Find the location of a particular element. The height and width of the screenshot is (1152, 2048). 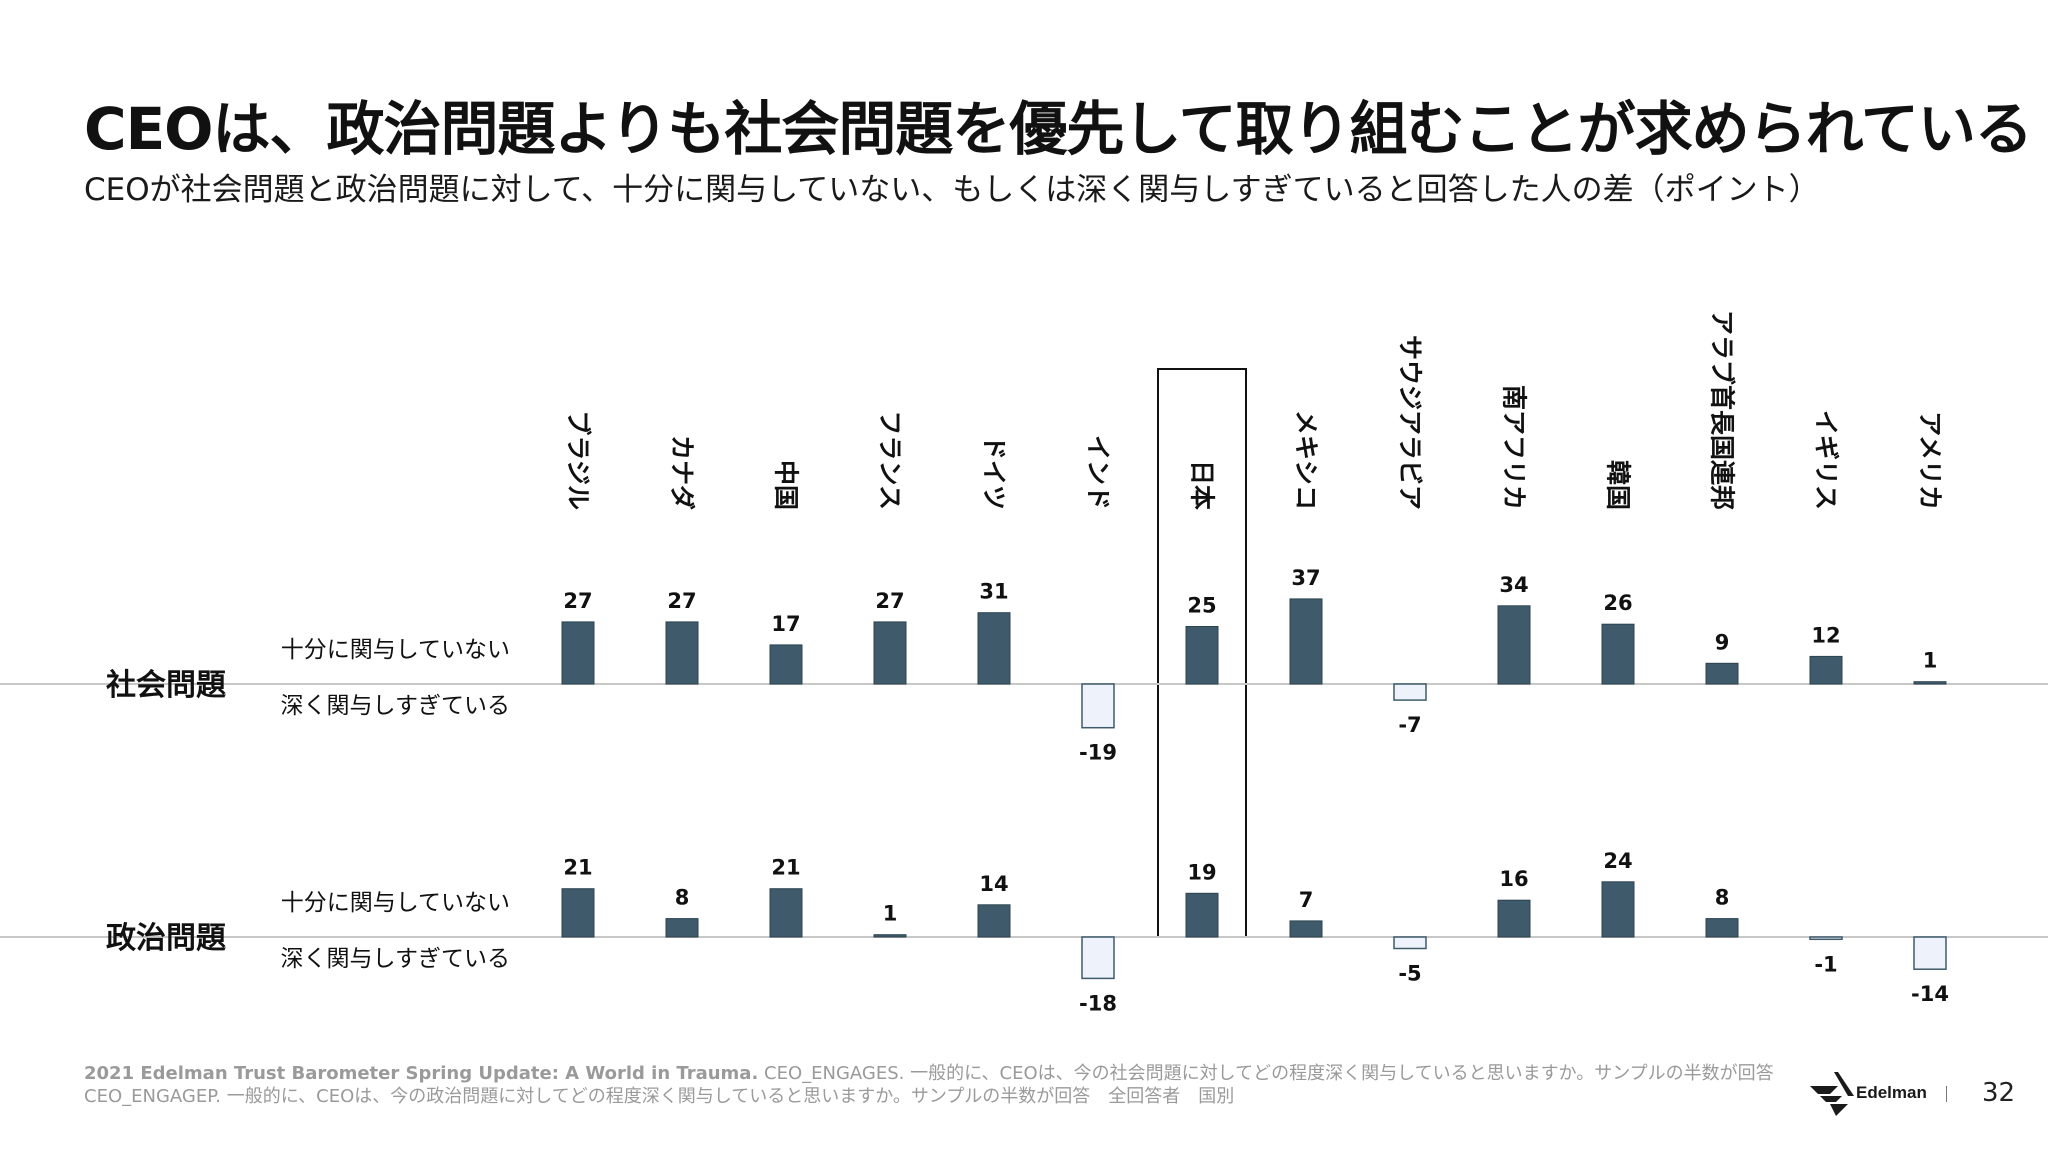

category-label: カナダ is located at coordinates (682, 472).